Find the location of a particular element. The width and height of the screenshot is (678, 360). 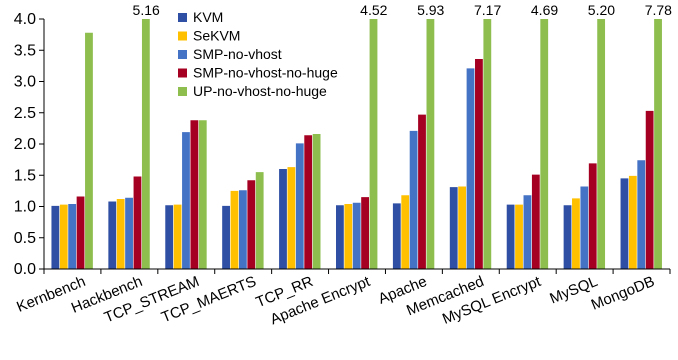

y-tick-label: 2.5 is located at coordinates (25, 113).